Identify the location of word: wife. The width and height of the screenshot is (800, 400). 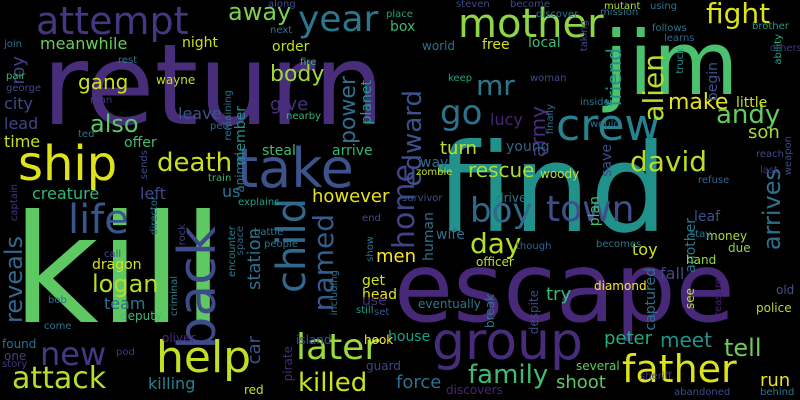
(450, 235).